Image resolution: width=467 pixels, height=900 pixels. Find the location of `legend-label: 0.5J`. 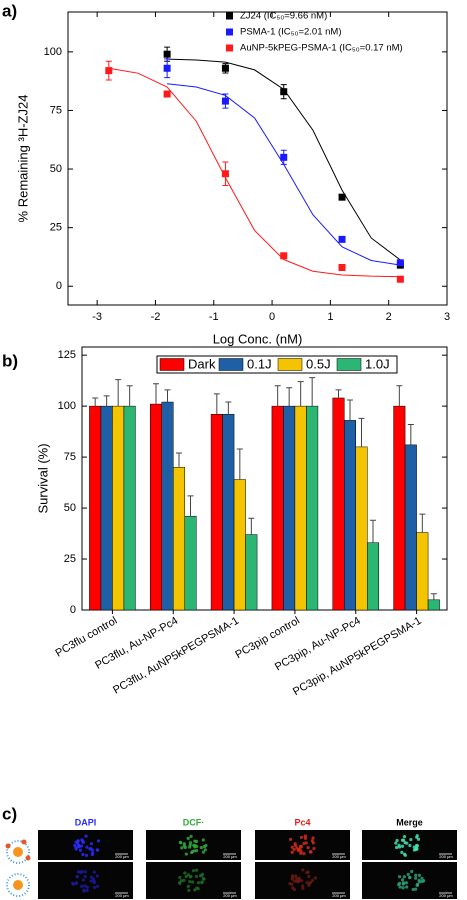

legend-label: 0.5J is located at coordinates (318, 363).